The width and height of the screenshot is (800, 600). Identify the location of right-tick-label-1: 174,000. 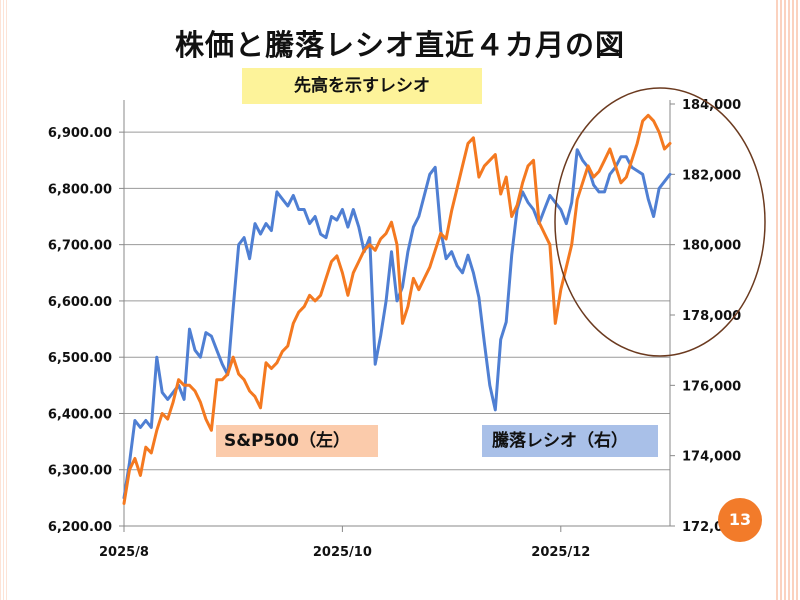
(711, 457).